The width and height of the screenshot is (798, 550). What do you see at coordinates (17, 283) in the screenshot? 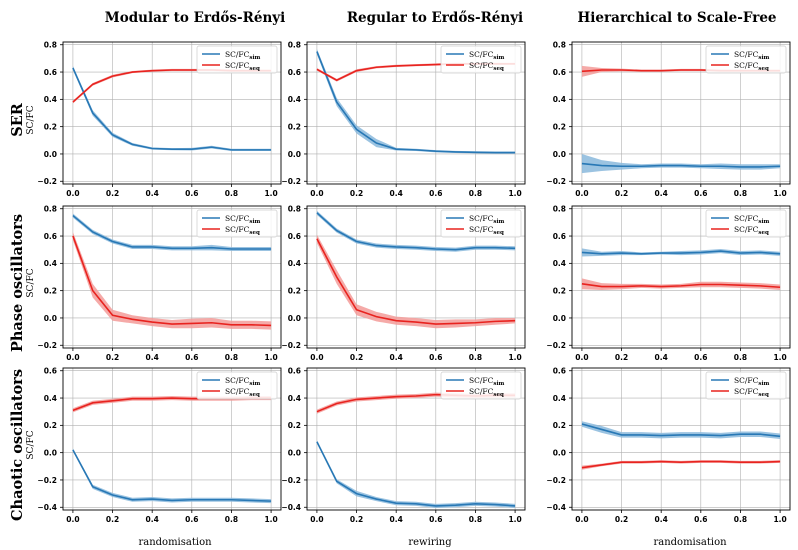
I see `row-title-1: Phase oscillators` at bounding box center [17, 283].